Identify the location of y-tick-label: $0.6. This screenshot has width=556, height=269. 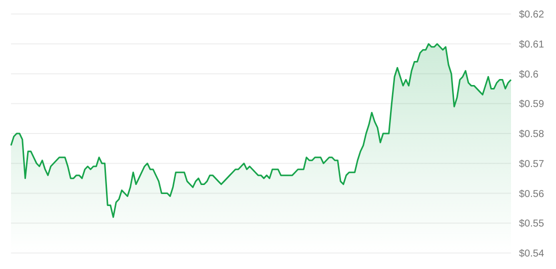
(529, 74).